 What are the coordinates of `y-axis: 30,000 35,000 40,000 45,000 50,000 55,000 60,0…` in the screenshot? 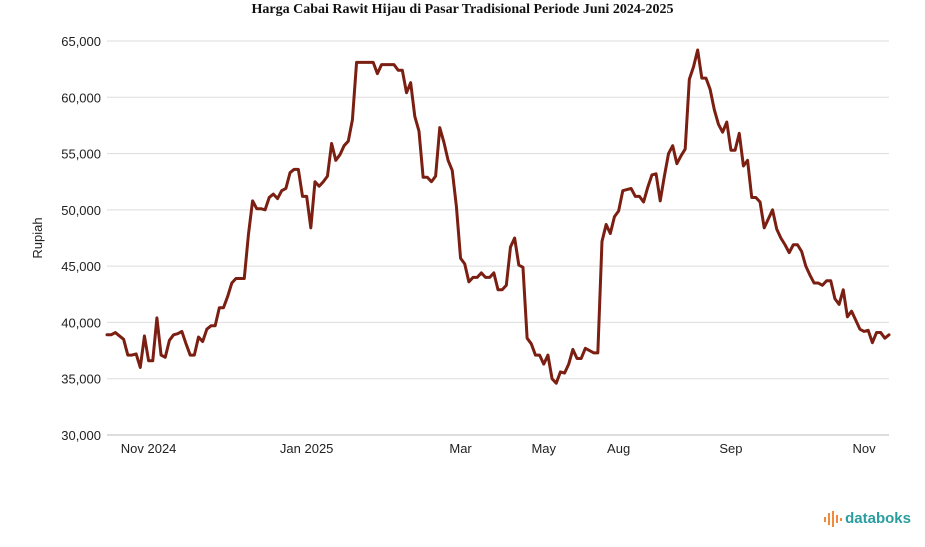 It's located at (81, 238).